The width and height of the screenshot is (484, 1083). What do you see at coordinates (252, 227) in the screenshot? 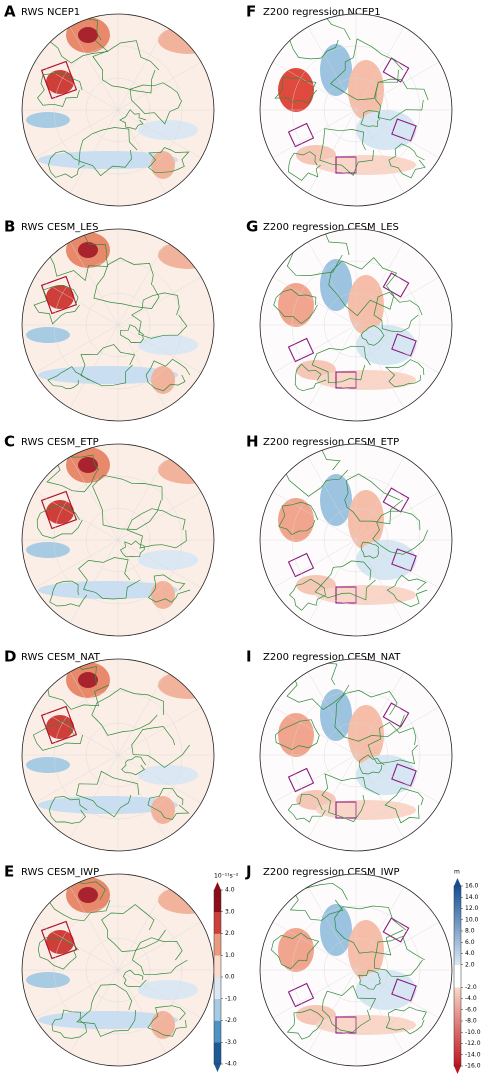
I see `panel-letter: G` at bounding box center [252, 227].